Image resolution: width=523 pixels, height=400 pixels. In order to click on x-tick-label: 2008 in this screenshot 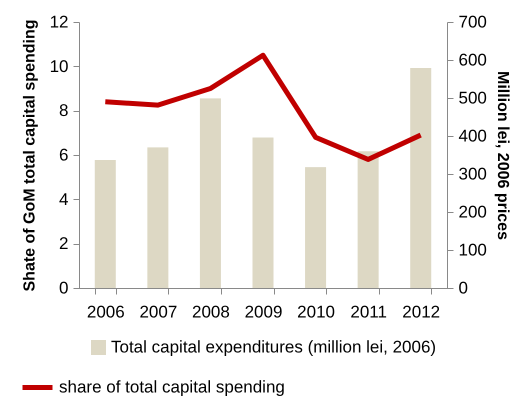, I will do `click(211, 312)`.